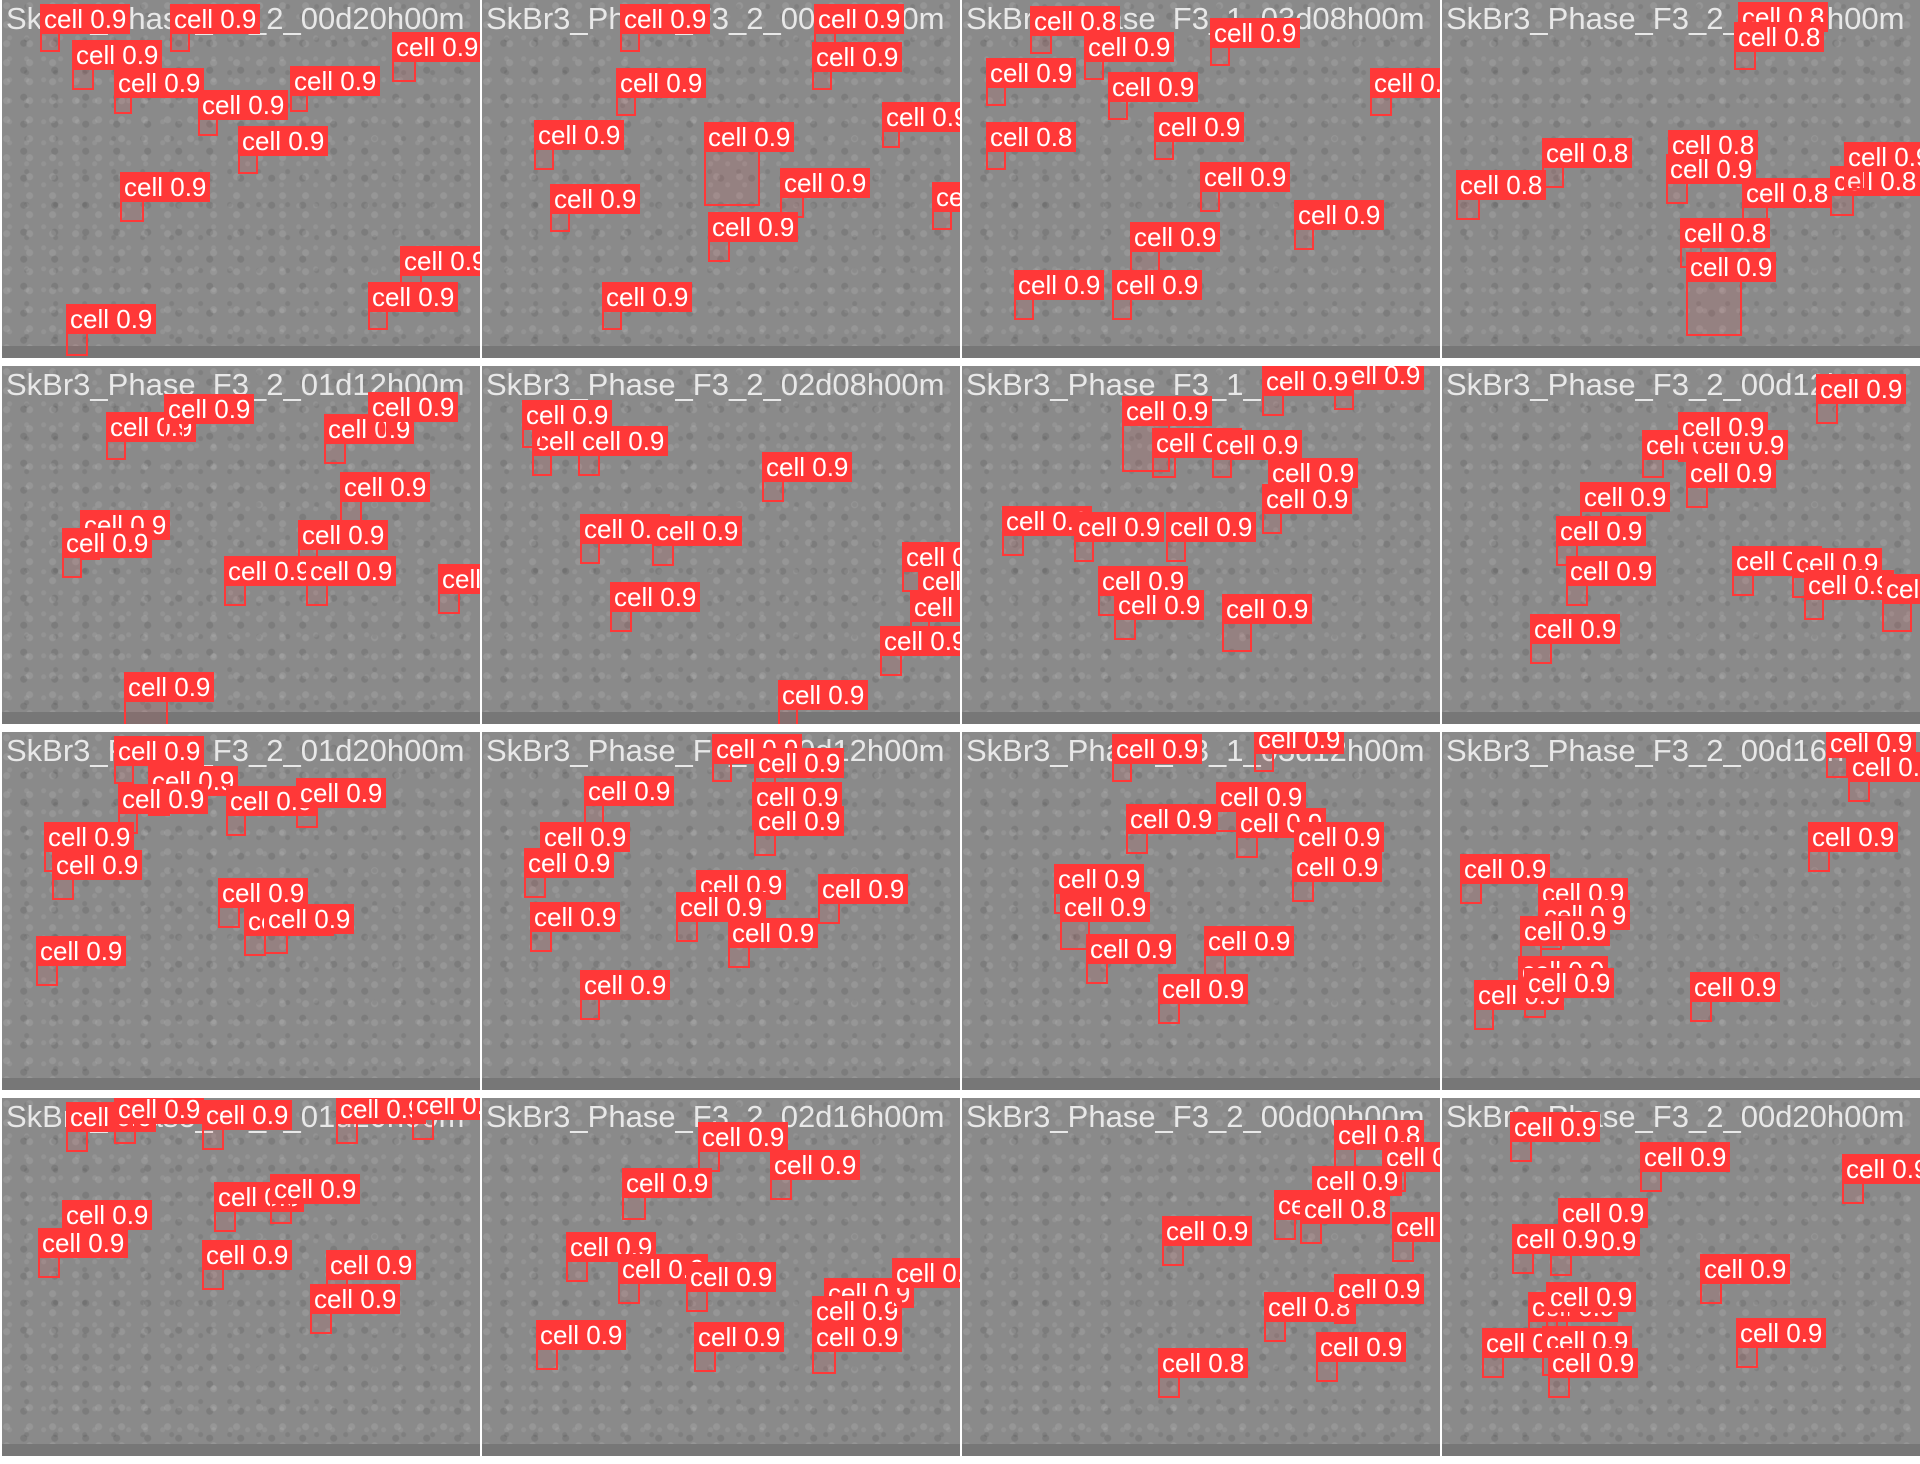 The width and height of the screenshot is (1920, 1464). What do you see at coordinates (715, 384) in the screenshot?
I see `tile-title: SkBr3_Phase_F3_2_02d08h00m` at bounding box center [715, 384].